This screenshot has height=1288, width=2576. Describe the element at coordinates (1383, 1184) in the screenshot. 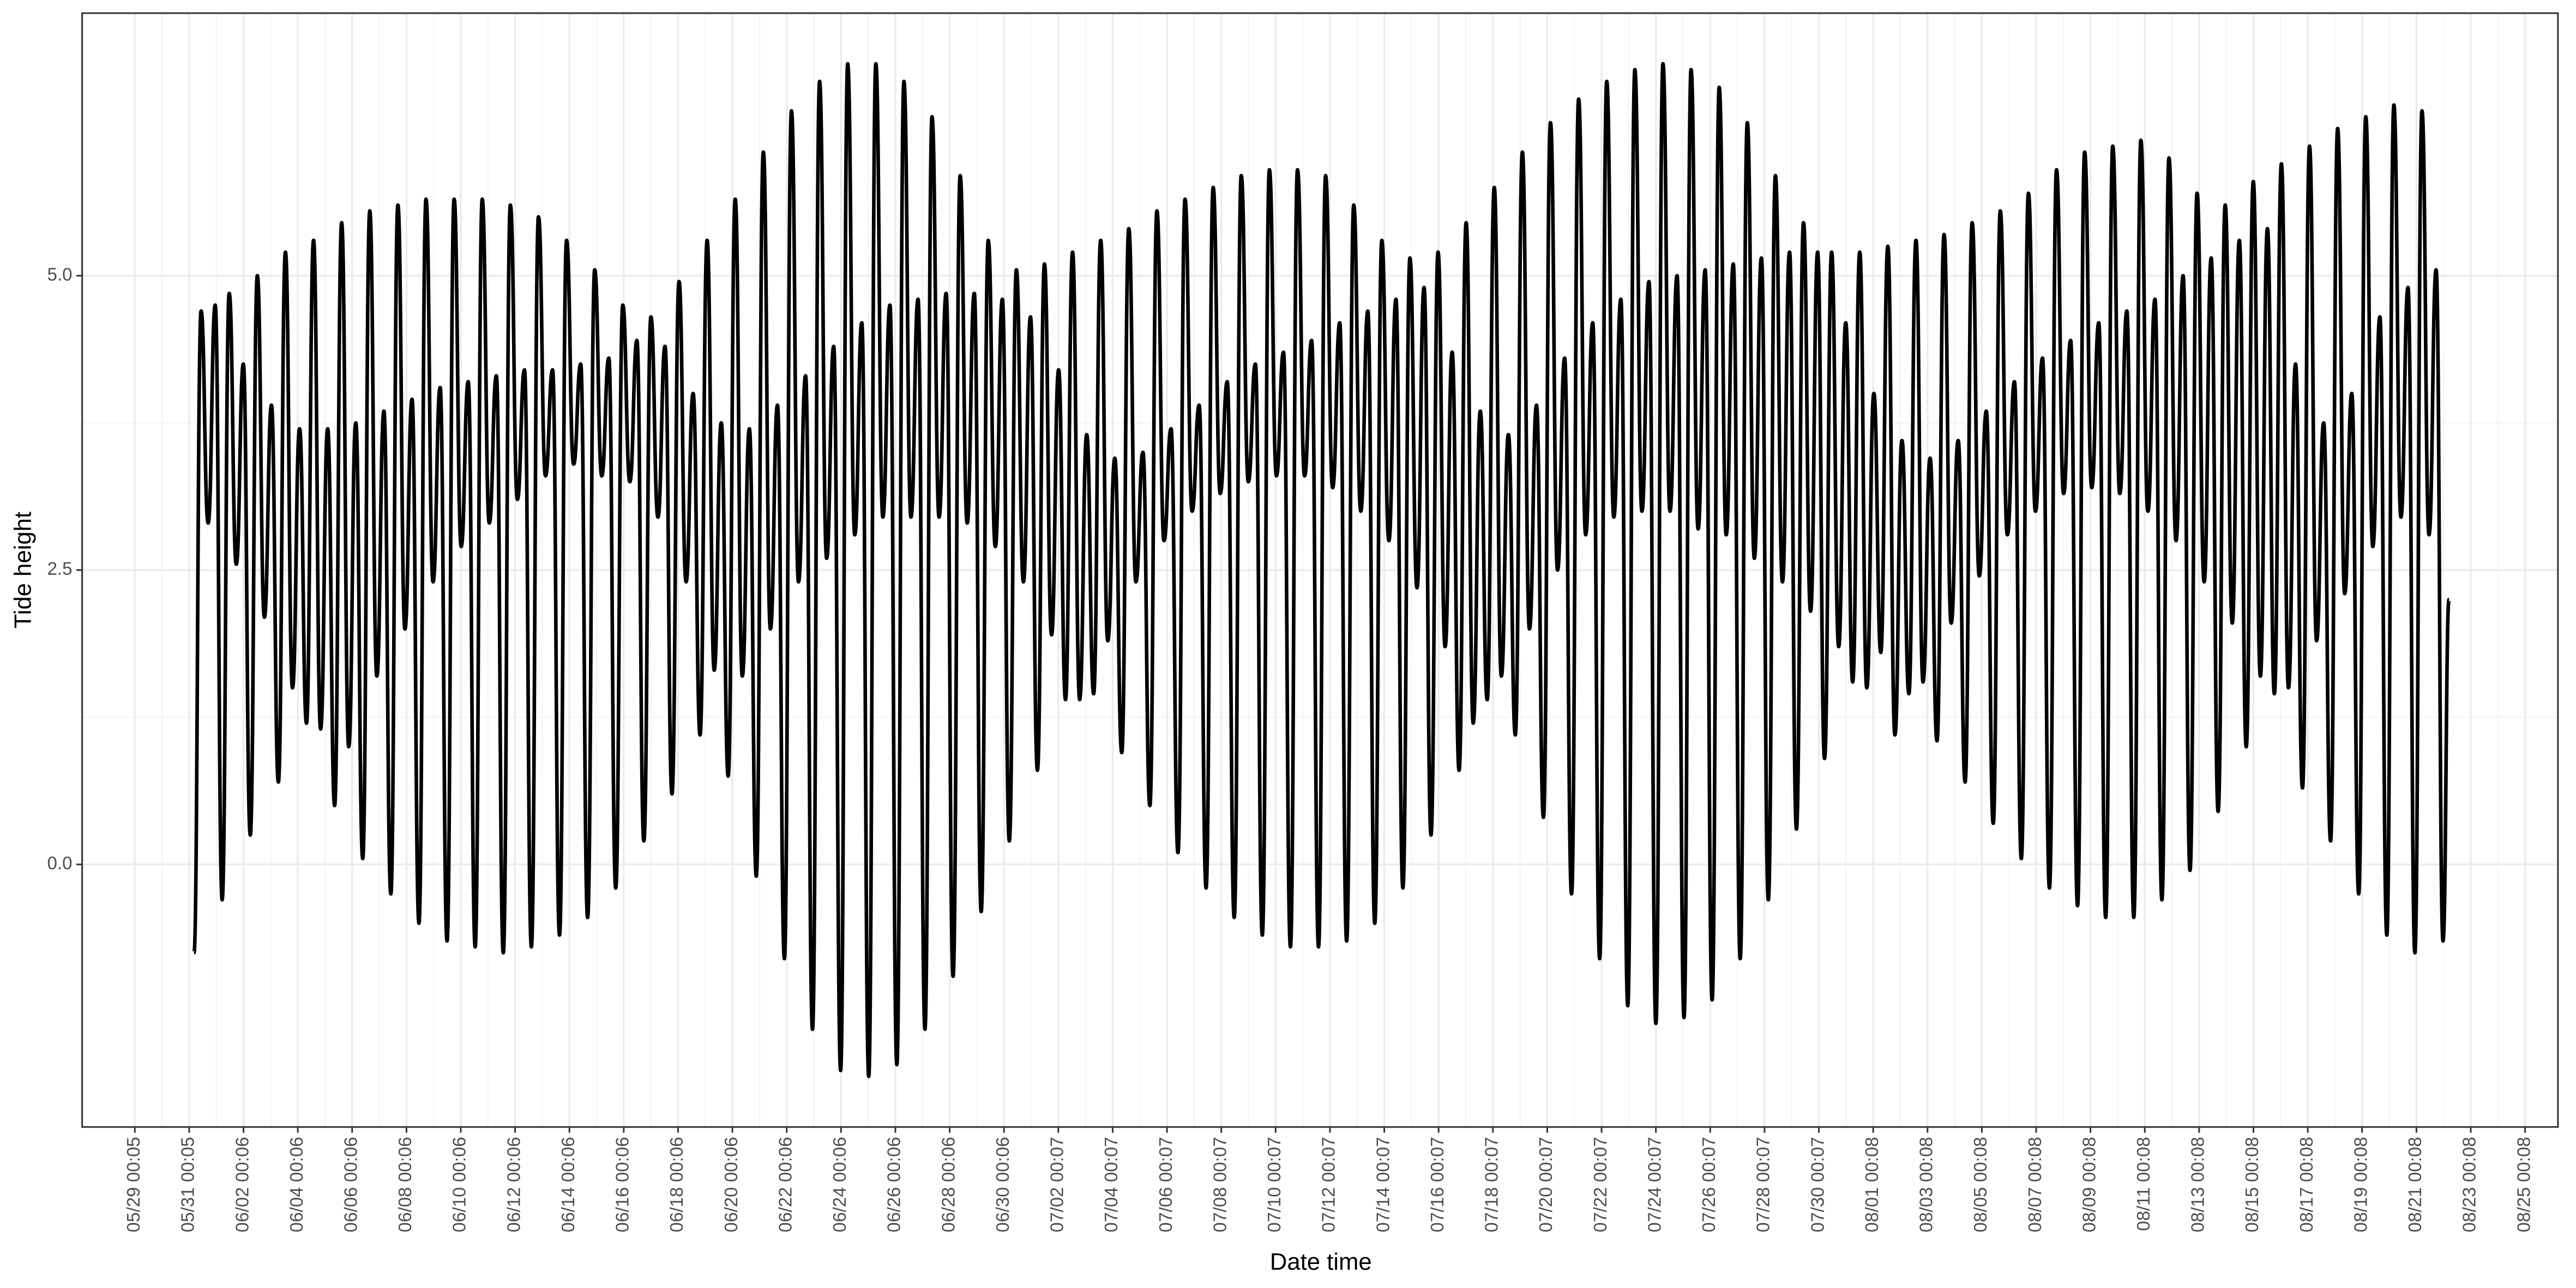

I see `x-tick-label: 07/14 00:07` at that location.